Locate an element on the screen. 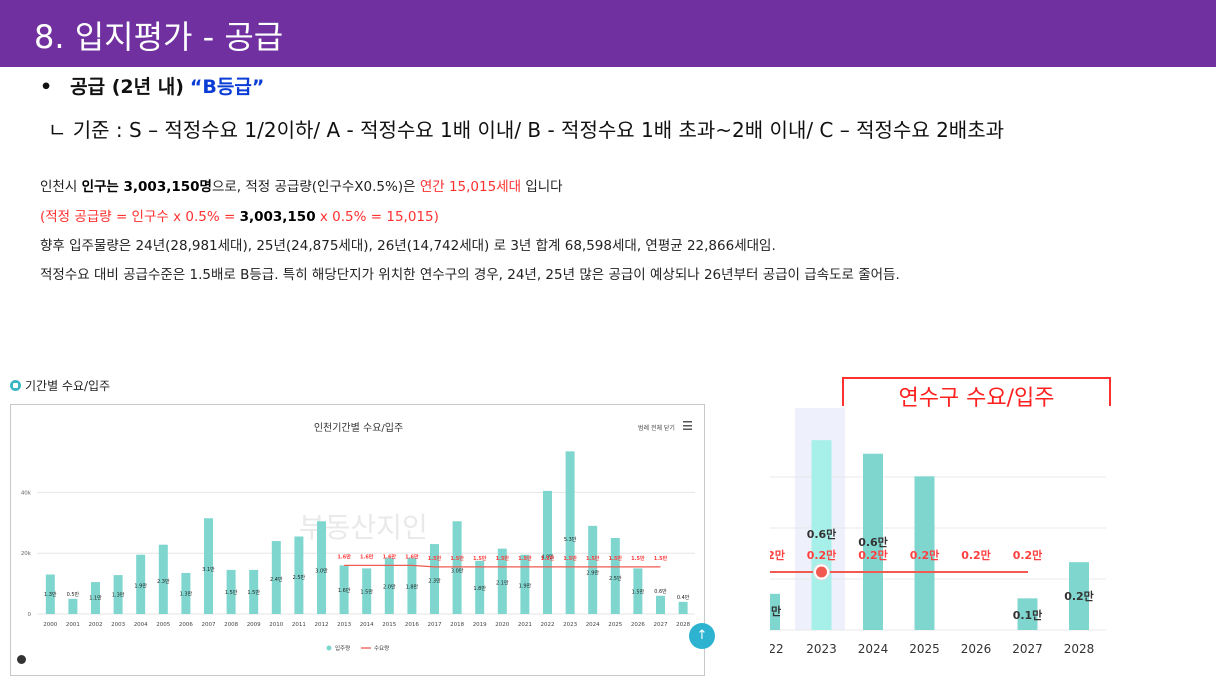 Image resolution: width=1216 pixels, height=684 pixels. y-tick-label: 0 is located at coordinates (30, 615).